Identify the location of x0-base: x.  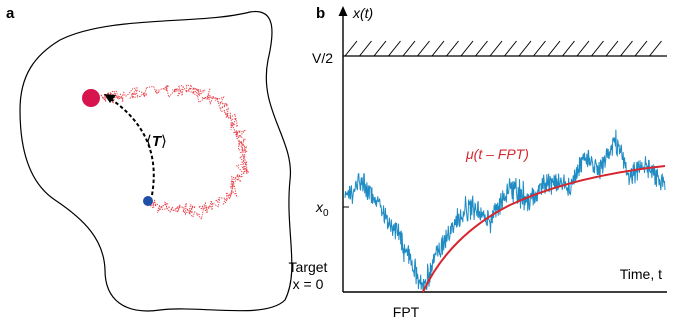
(319, 207).